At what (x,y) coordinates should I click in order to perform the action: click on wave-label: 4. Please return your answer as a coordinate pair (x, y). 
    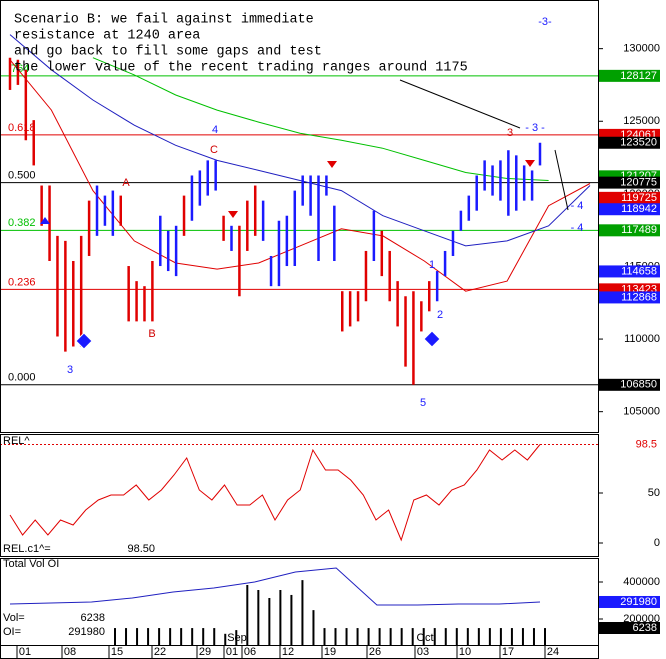
    Looking at the image, I should click on (215, 130).